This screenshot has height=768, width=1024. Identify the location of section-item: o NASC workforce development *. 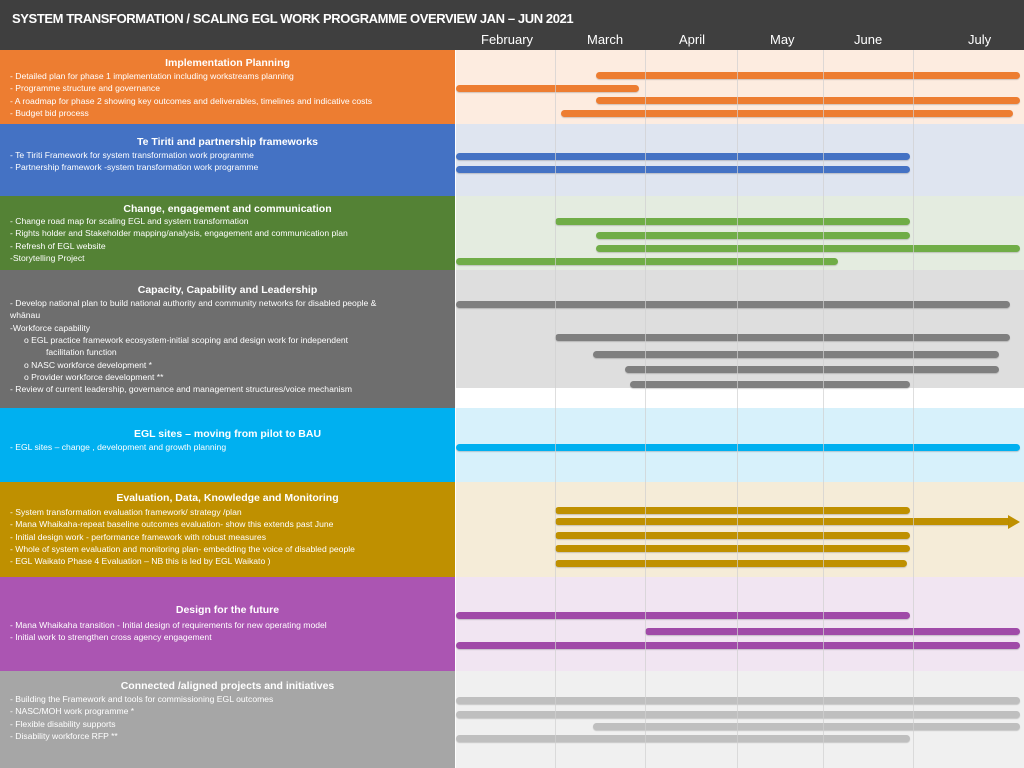
(88, 364).